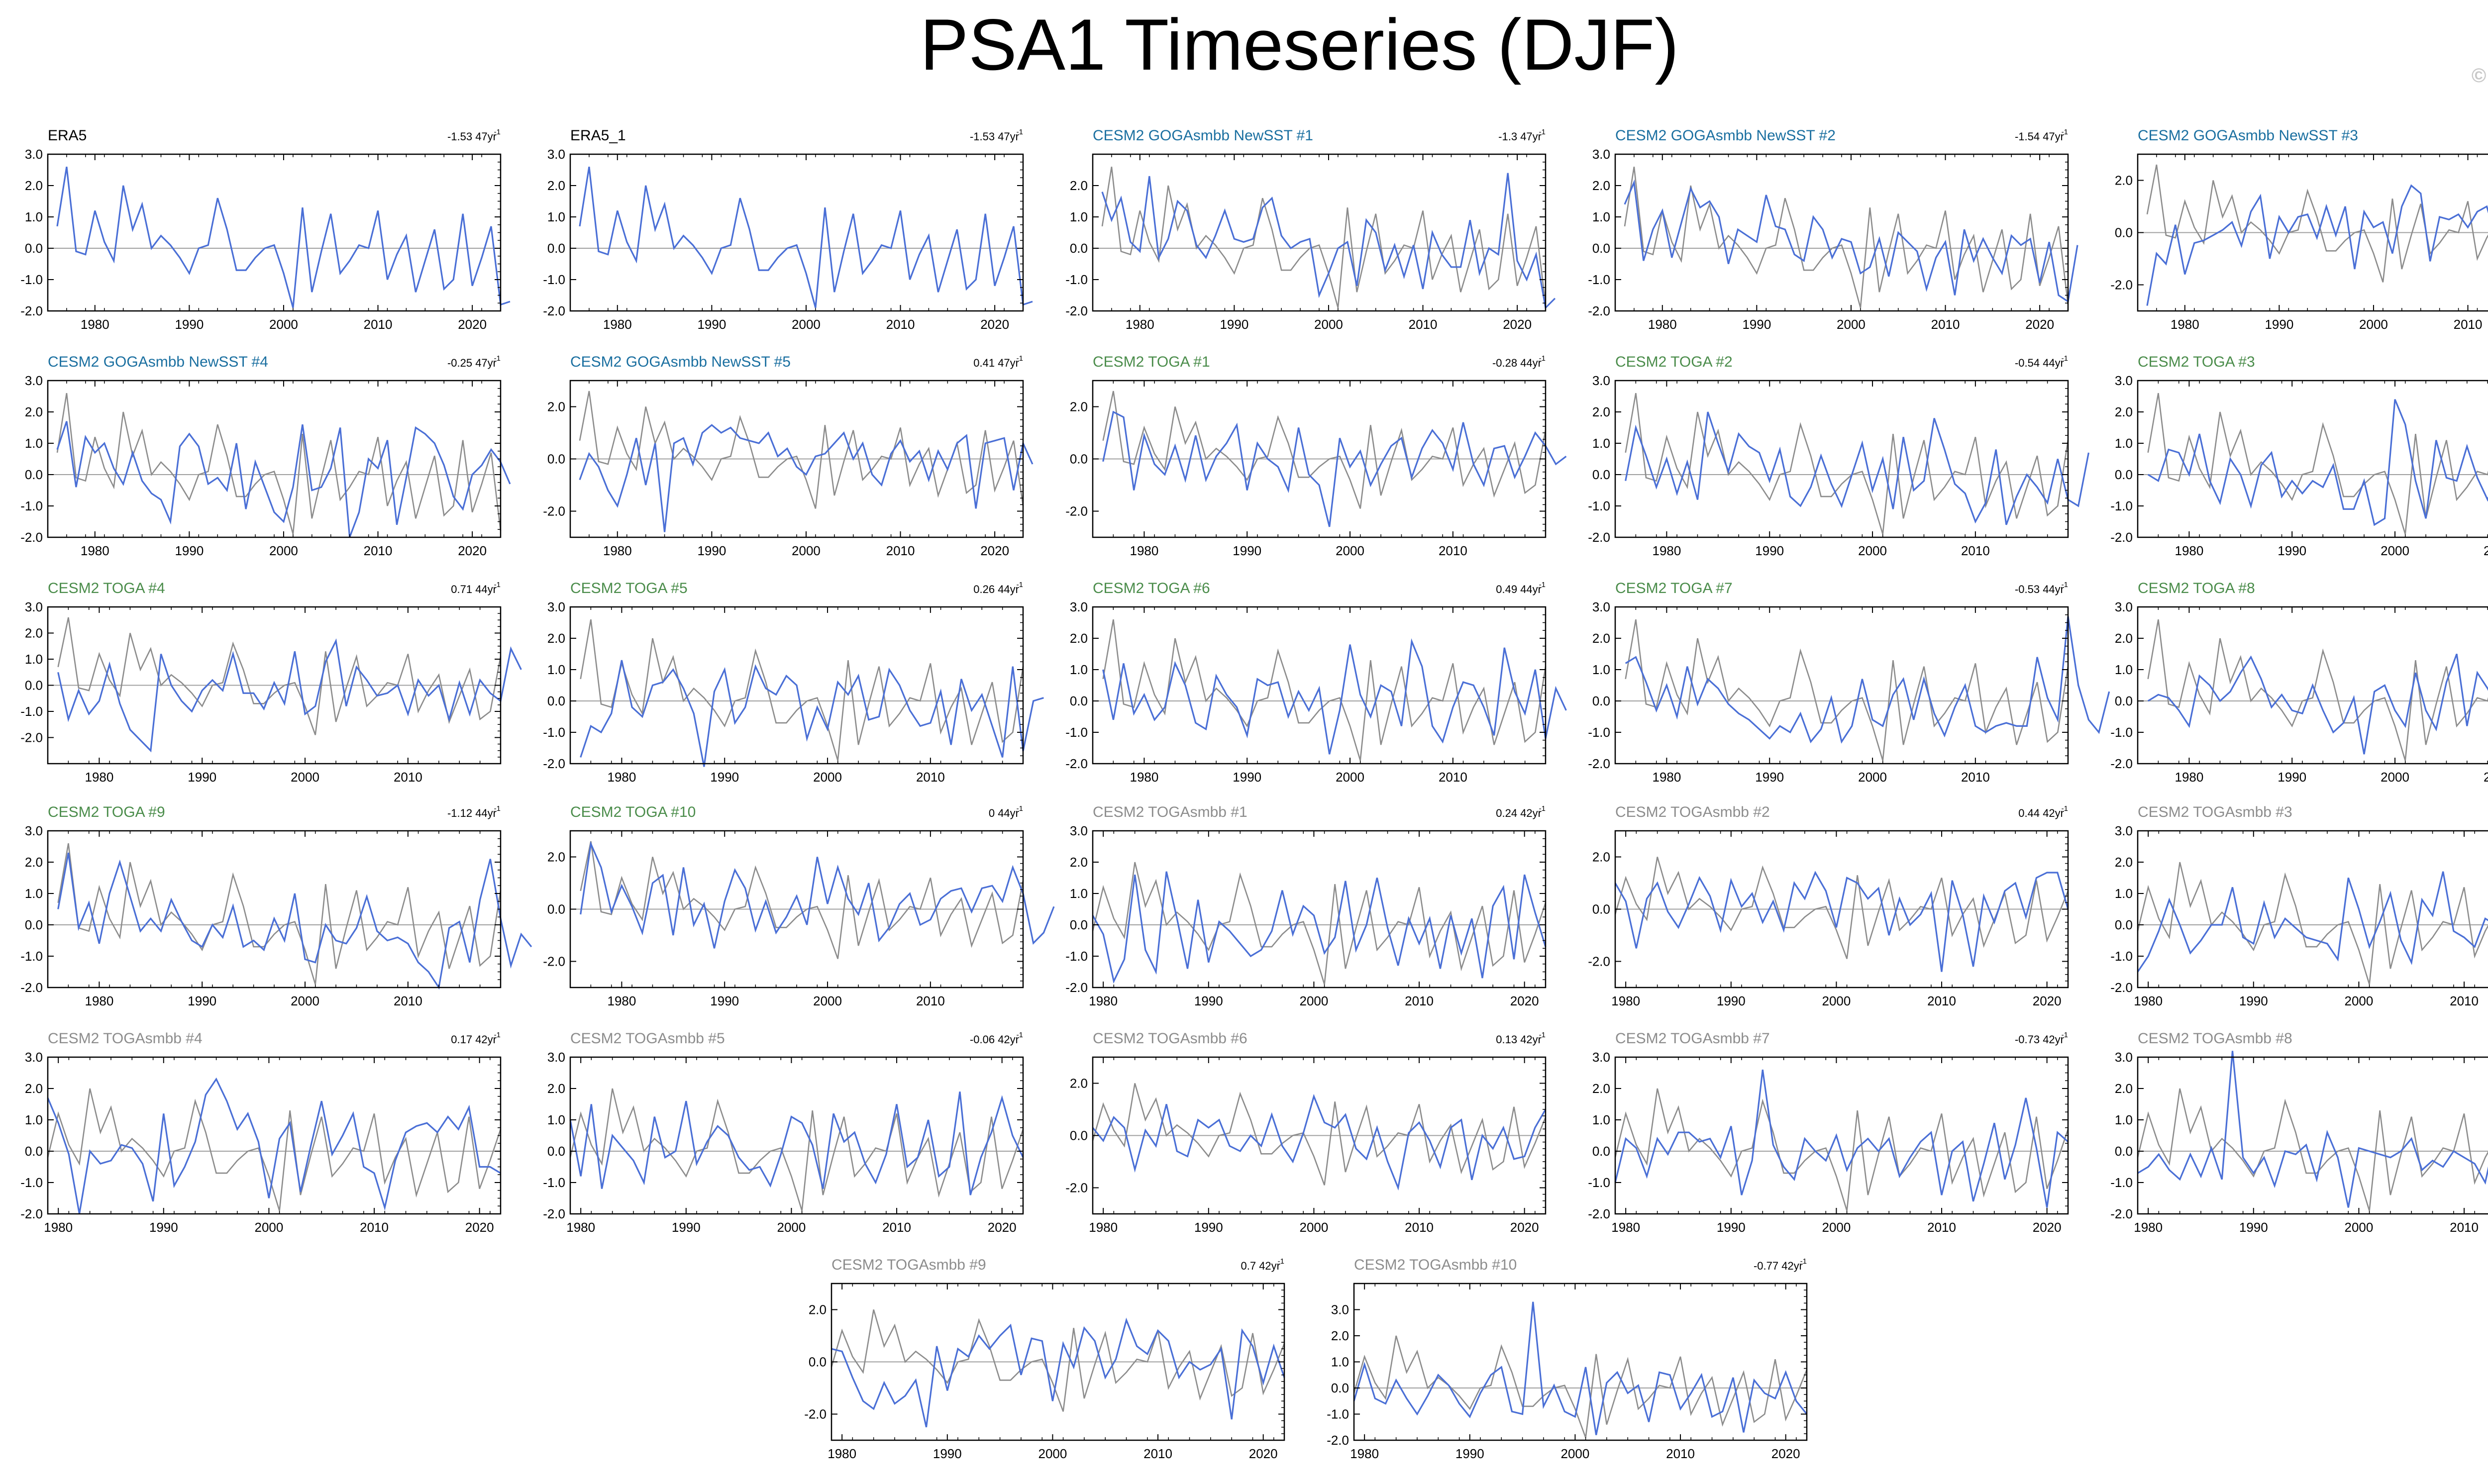 The image size is (2488, 1484). I want to click on page-title: PSA1 Timeseries (DJF), so click(1299, 45).